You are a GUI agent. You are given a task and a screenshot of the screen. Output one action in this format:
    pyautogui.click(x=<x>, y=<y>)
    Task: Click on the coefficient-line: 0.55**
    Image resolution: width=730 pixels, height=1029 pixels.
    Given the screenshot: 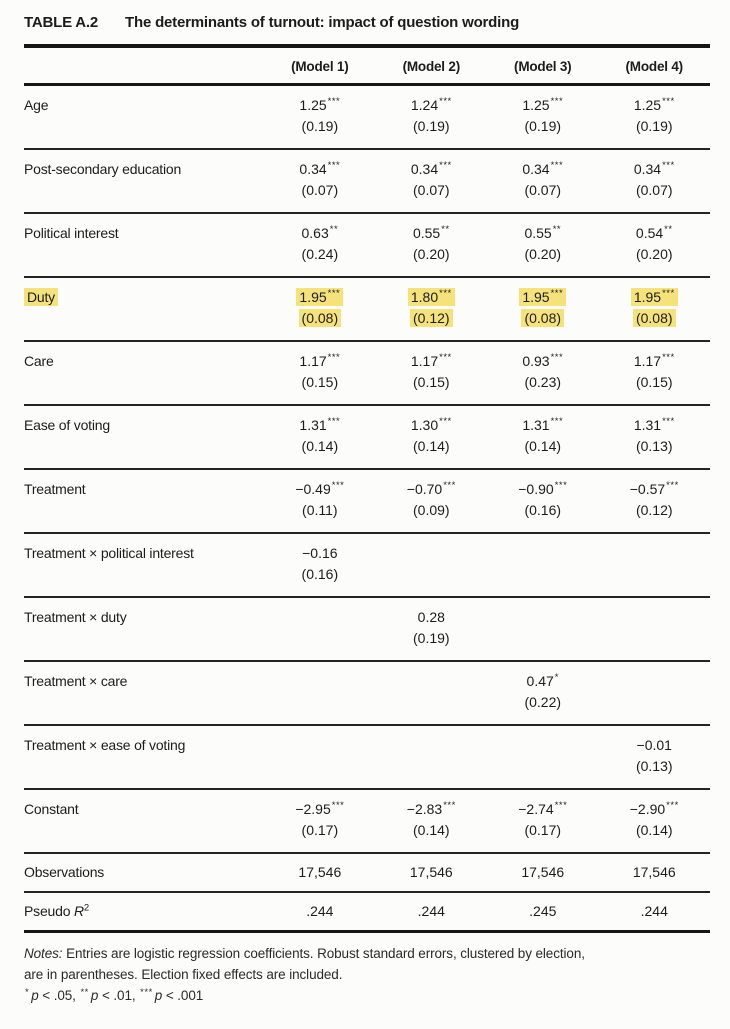 What is the action you would take?
    pyautogui.click(x=431, y=233)
    